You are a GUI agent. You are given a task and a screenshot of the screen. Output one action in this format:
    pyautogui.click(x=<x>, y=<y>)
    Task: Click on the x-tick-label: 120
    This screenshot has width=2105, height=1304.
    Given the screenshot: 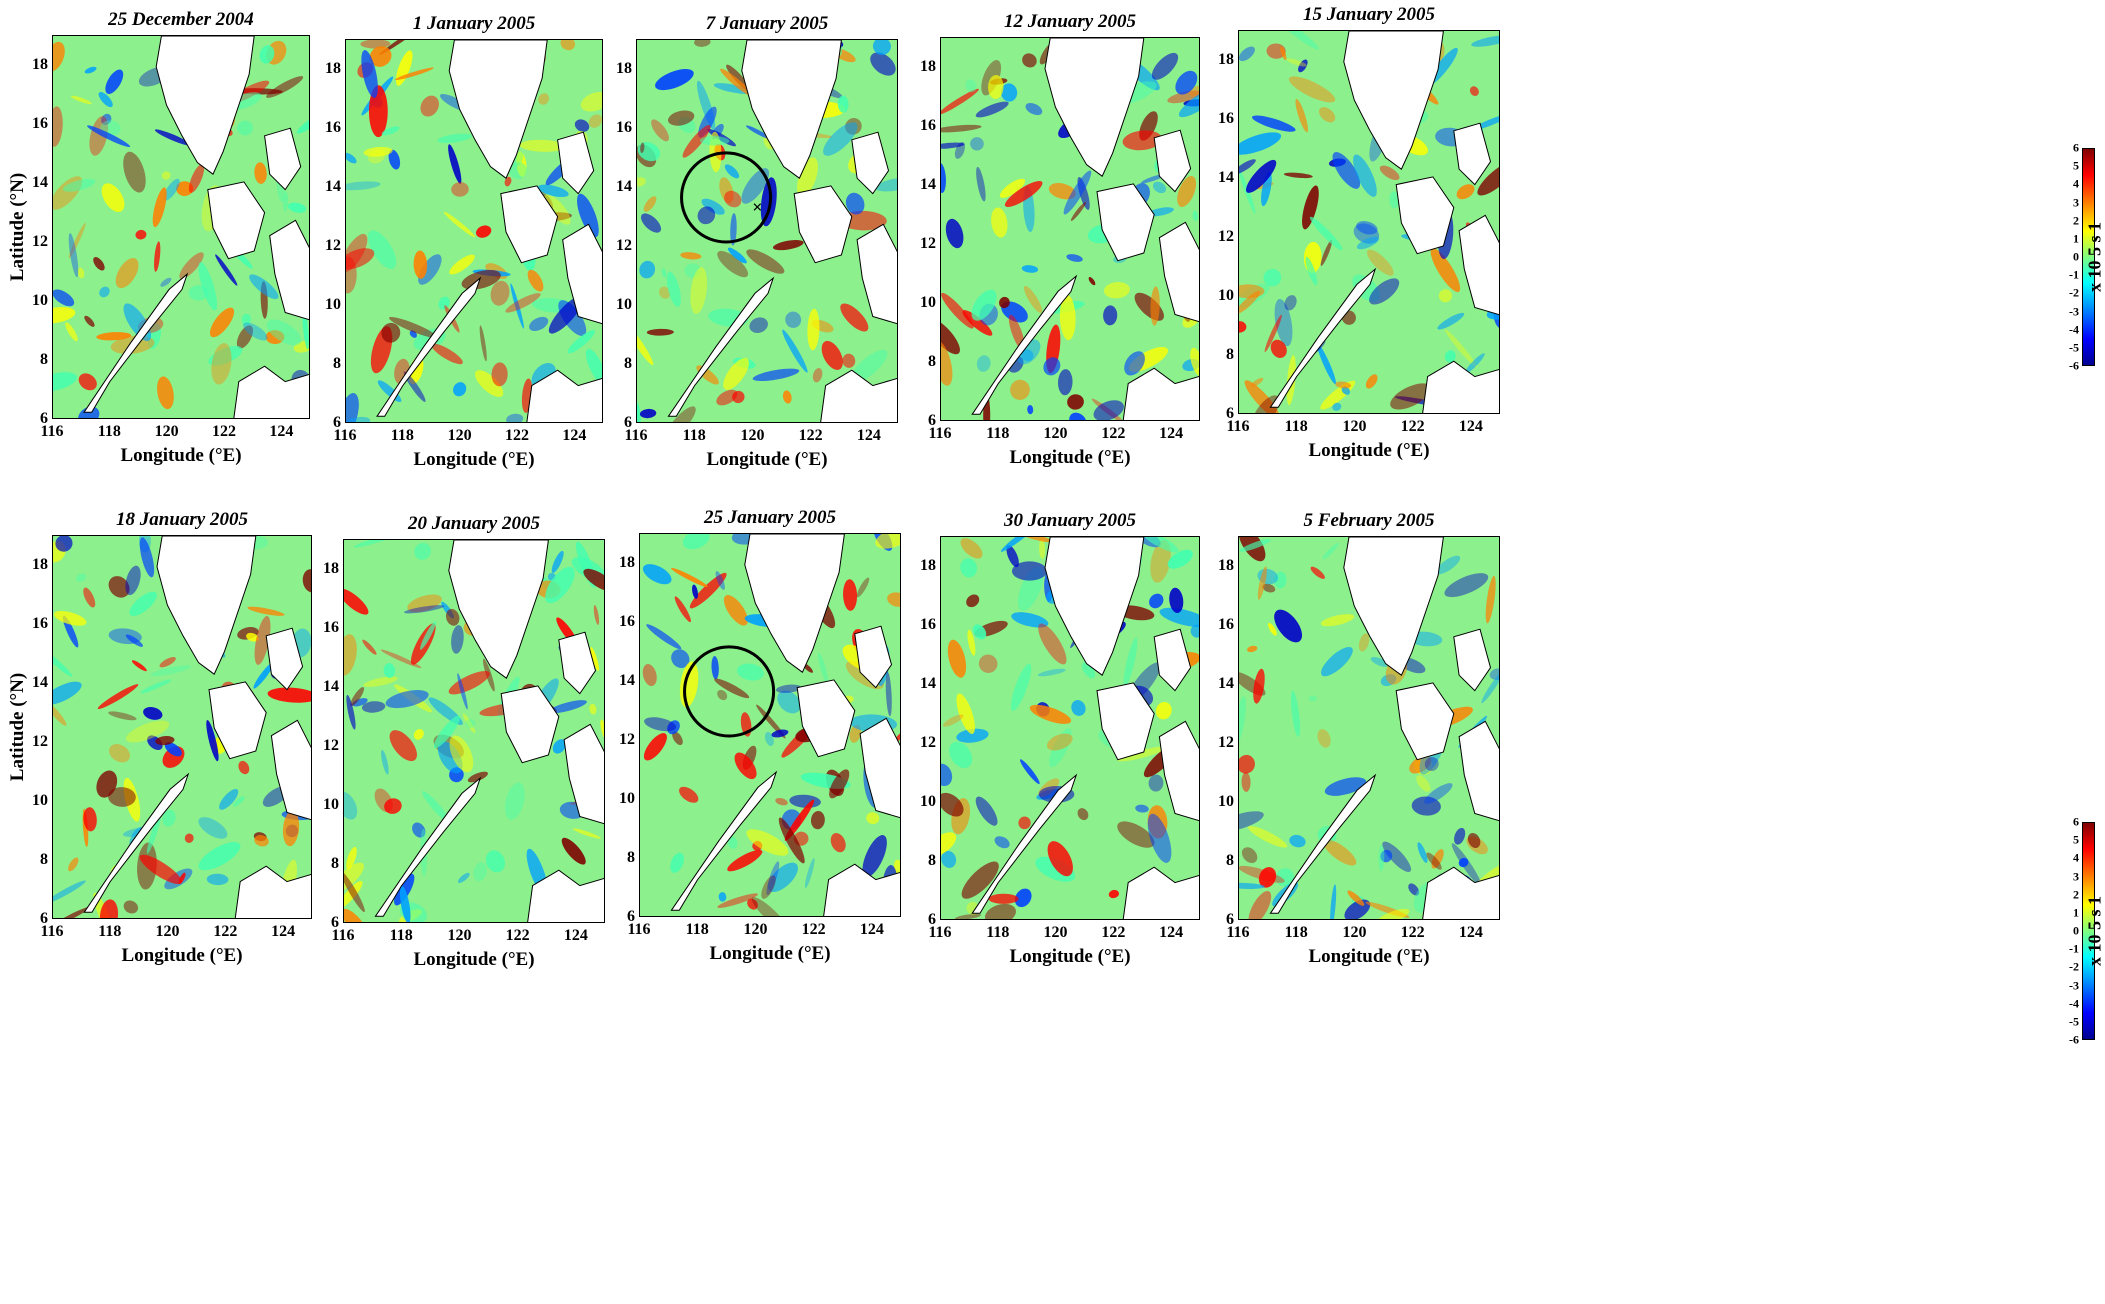 What is the action you would take?
    pyautogui.click(x=459, y=435)
    